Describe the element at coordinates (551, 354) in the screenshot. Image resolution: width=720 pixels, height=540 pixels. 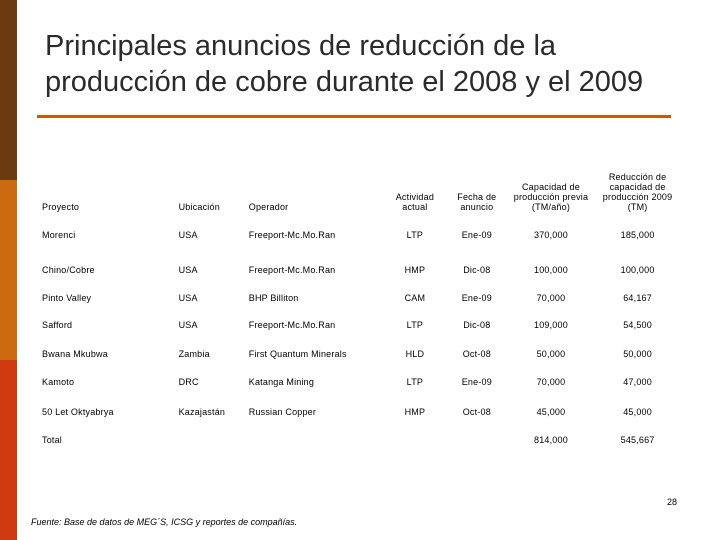
I see `cell-capacidad: 50,000` at that location.